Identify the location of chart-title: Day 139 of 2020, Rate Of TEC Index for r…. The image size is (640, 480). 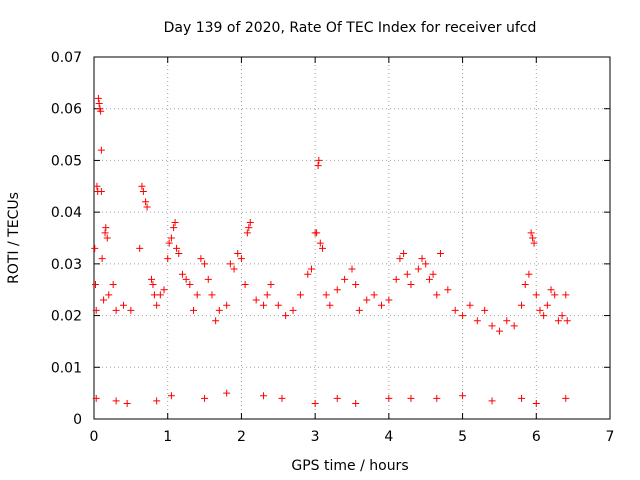
(350, 28).